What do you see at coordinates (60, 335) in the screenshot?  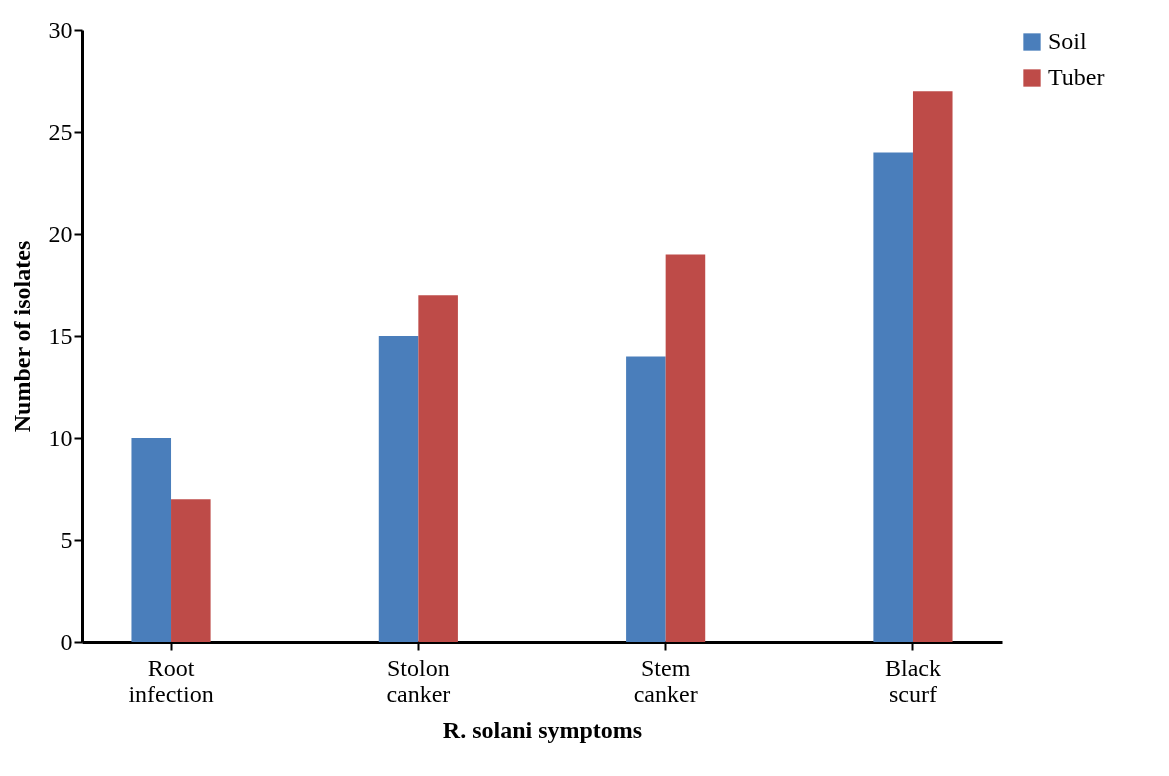 I see `y-tick-label: 15` at bounding box center [60, 335].